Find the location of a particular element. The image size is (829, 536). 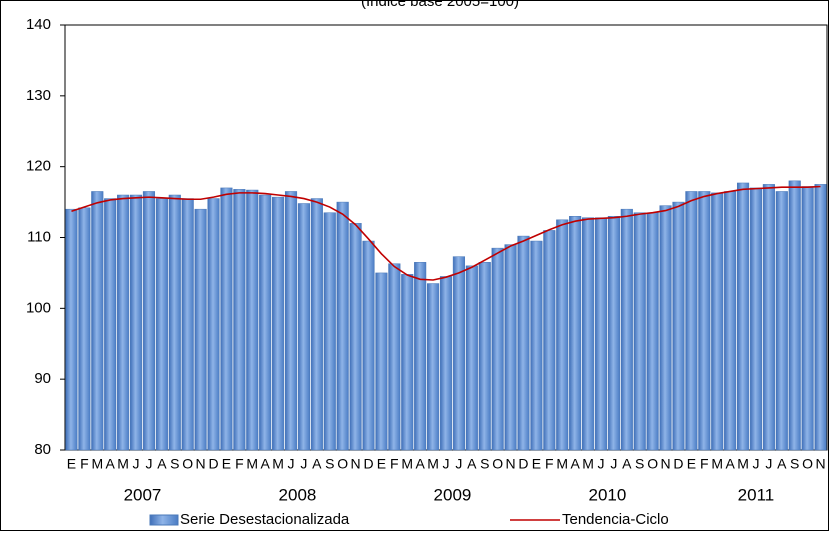

y-tick-label: 130 is located at coordinates (38, 95).